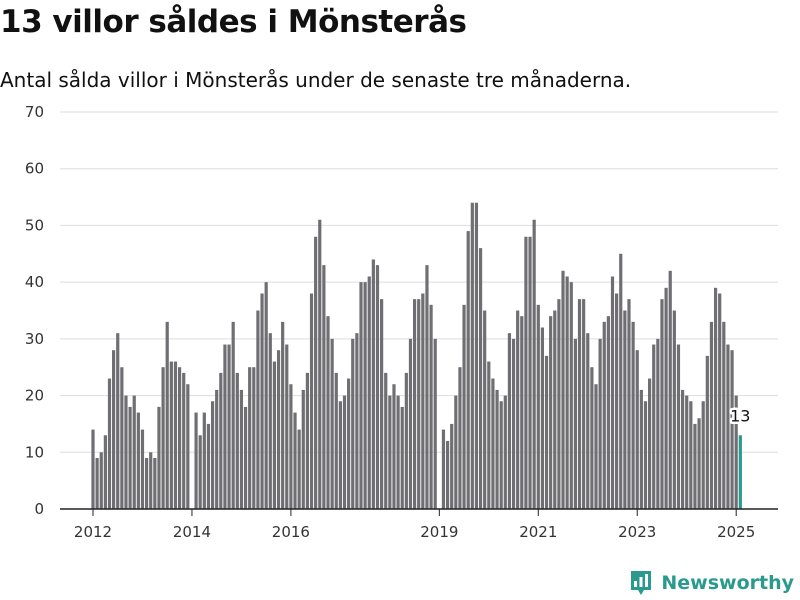  I want to click on x-tick-label: 2019, so click(439, 532).